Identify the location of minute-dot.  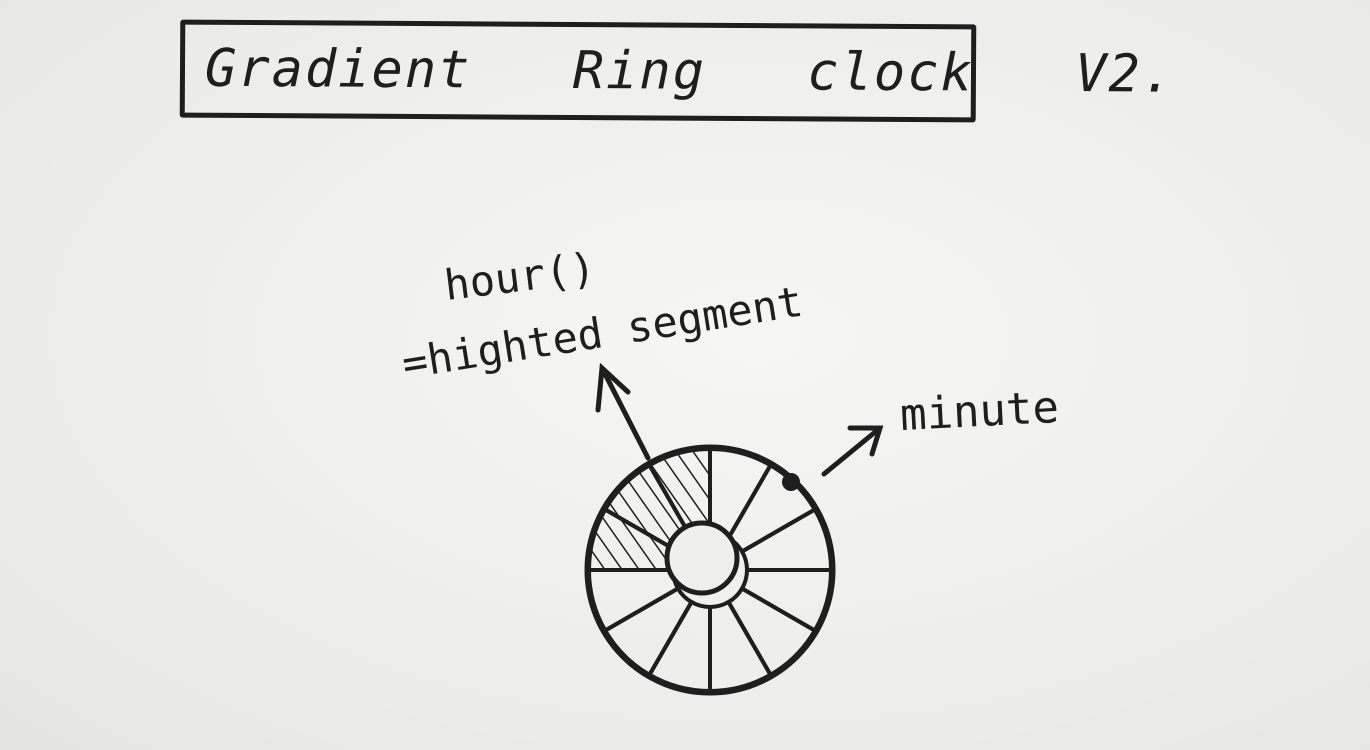
(791, 482).